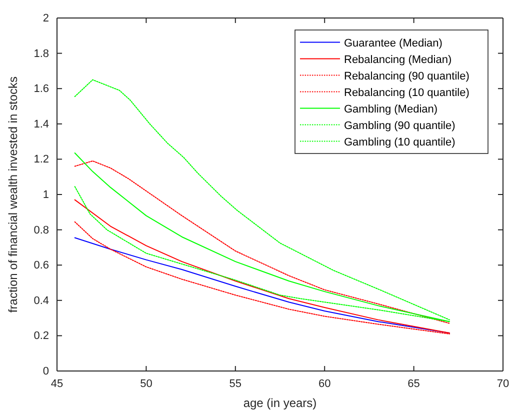 The width and height of the screenshot is (513, 413). Describe the element at coordinates (414, 384) in the screenshot. I see `x-tick-label: 65` at that location.